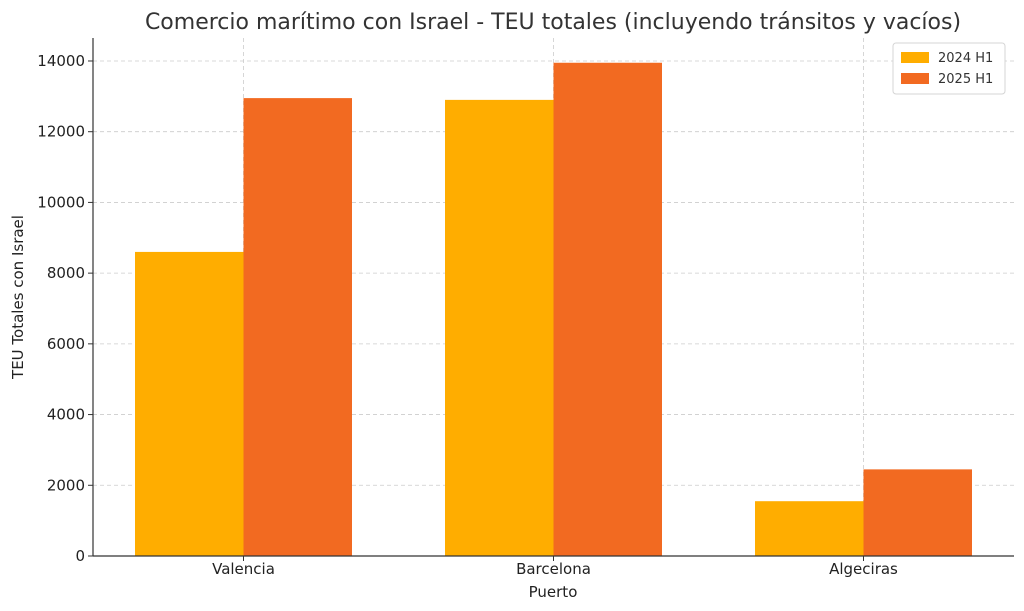 The image size is (1024, 611). What do you see at coordinates (189, 403) in the screenshot?
I see `bar-valencia-2024-h1` at bounding box center [189, 403].